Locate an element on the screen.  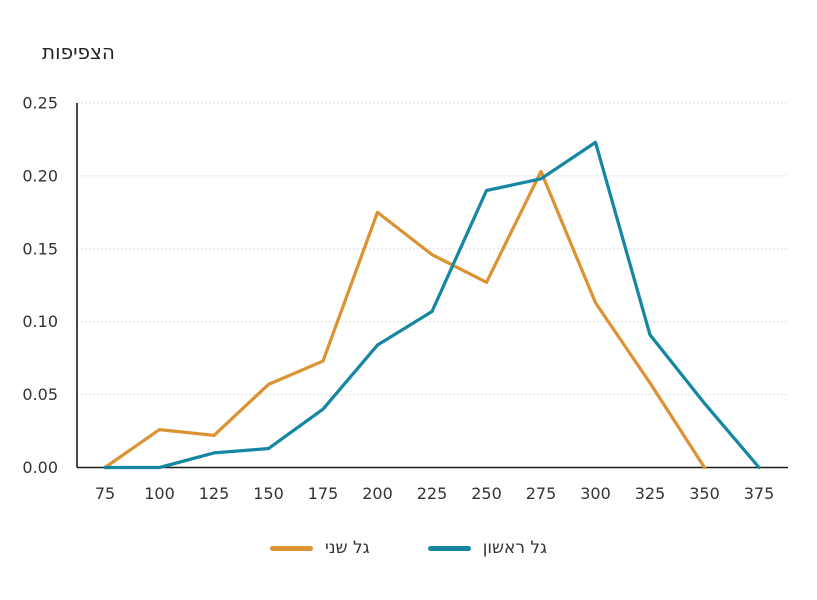
legend-swatch-second-wave is located at coordinates (291, 548).